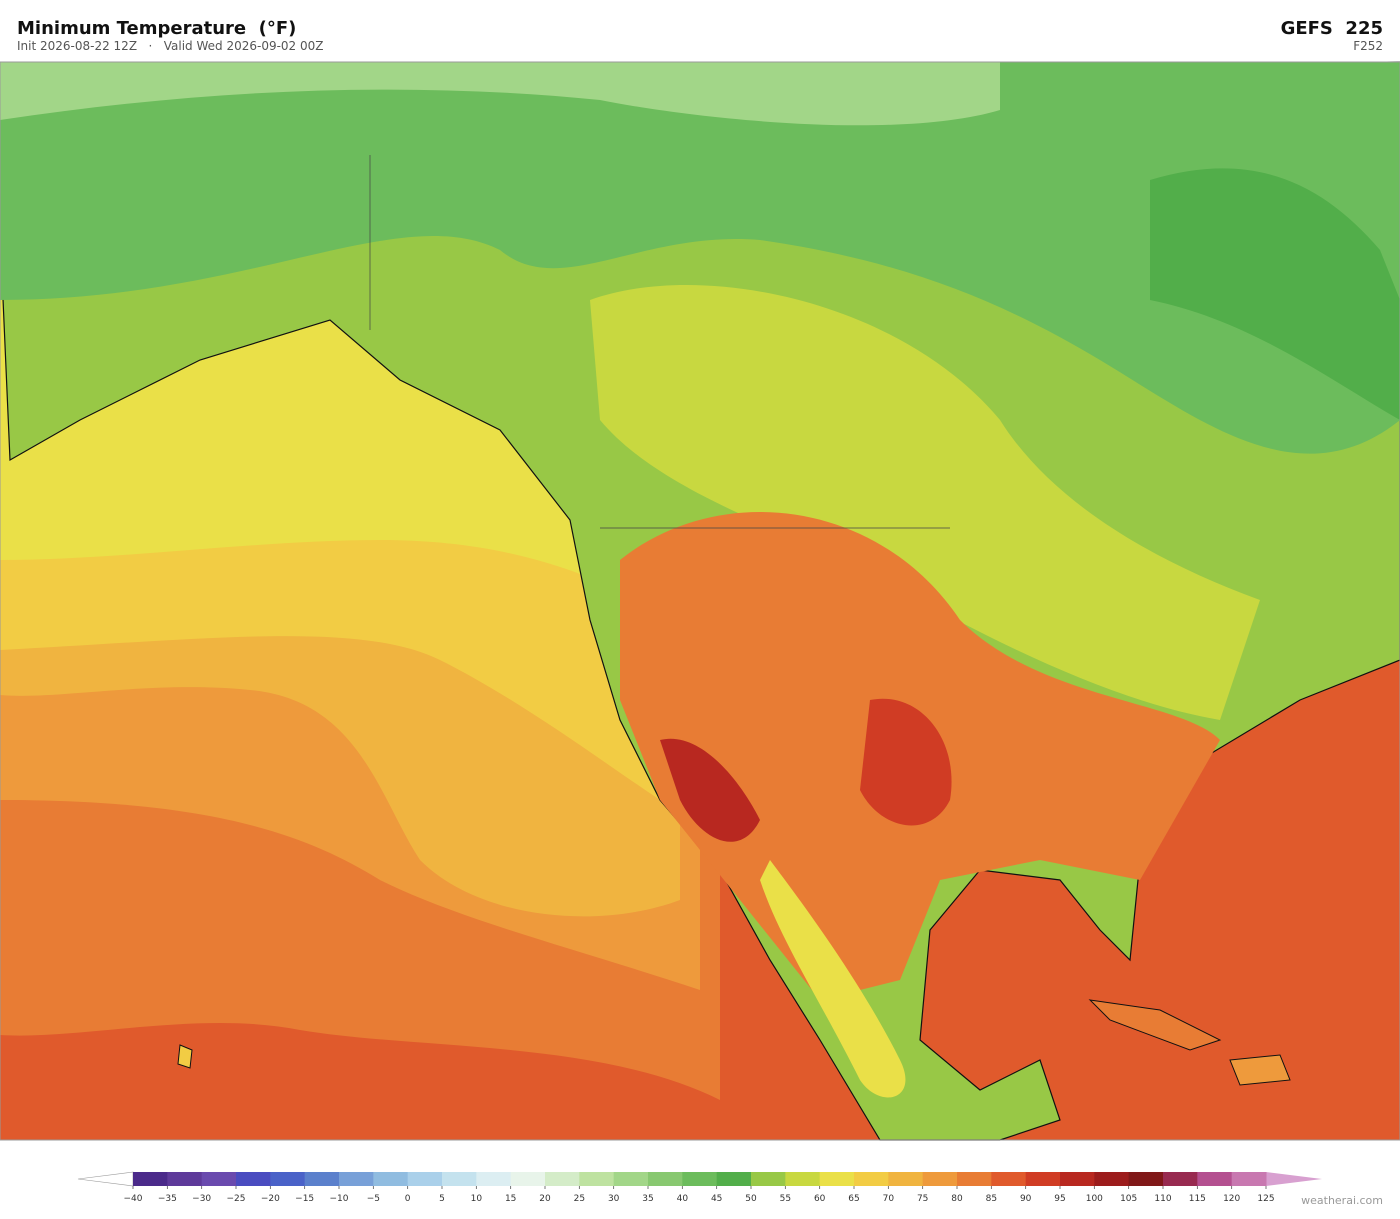 Image resolution: width=1400 pixels, height=1219 pixels. Describe the element at coordinates (133, 1199) in the screenshot. I see `colorbar-tick-label: −40` at that location.